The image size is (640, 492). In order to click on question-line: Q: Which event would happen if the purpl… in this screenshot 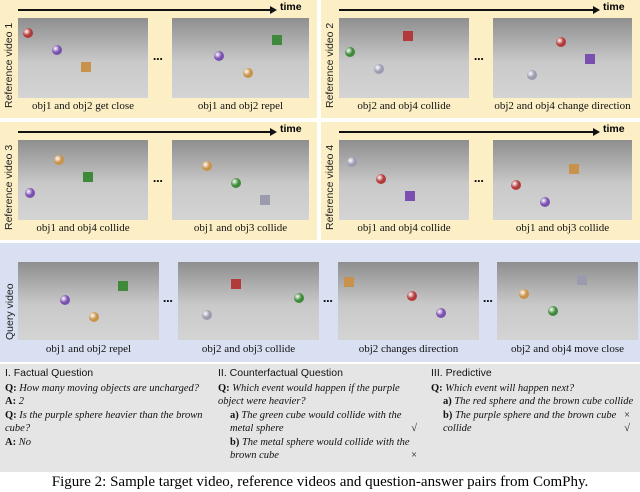, I will do `click(319, 395)`.